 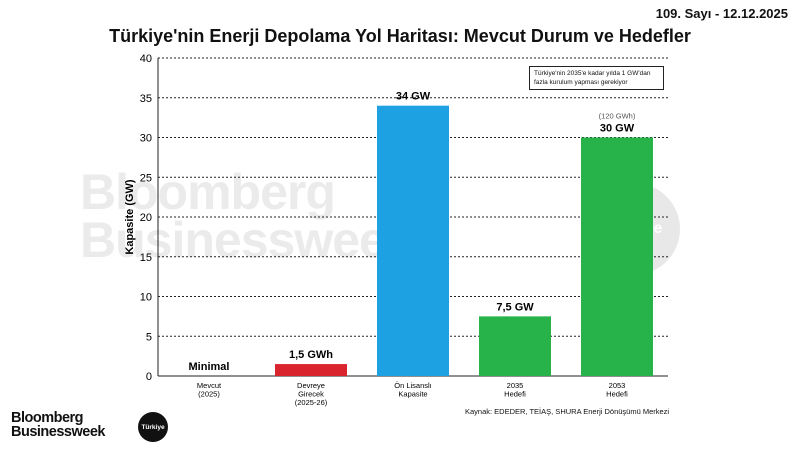 I want to click on data-label: 34 GW, so click(x=413, y=97).